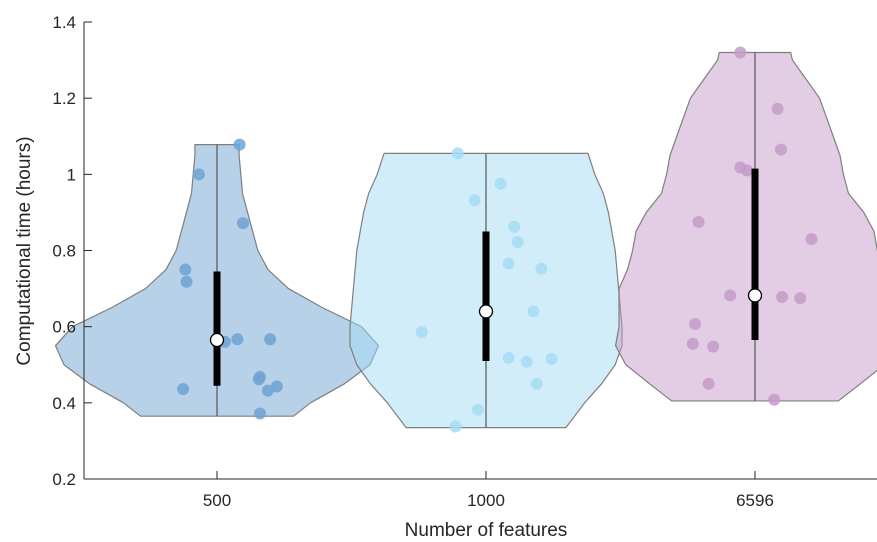  I want to click on y-tick-label-2: 0.6, so click(64, 327).